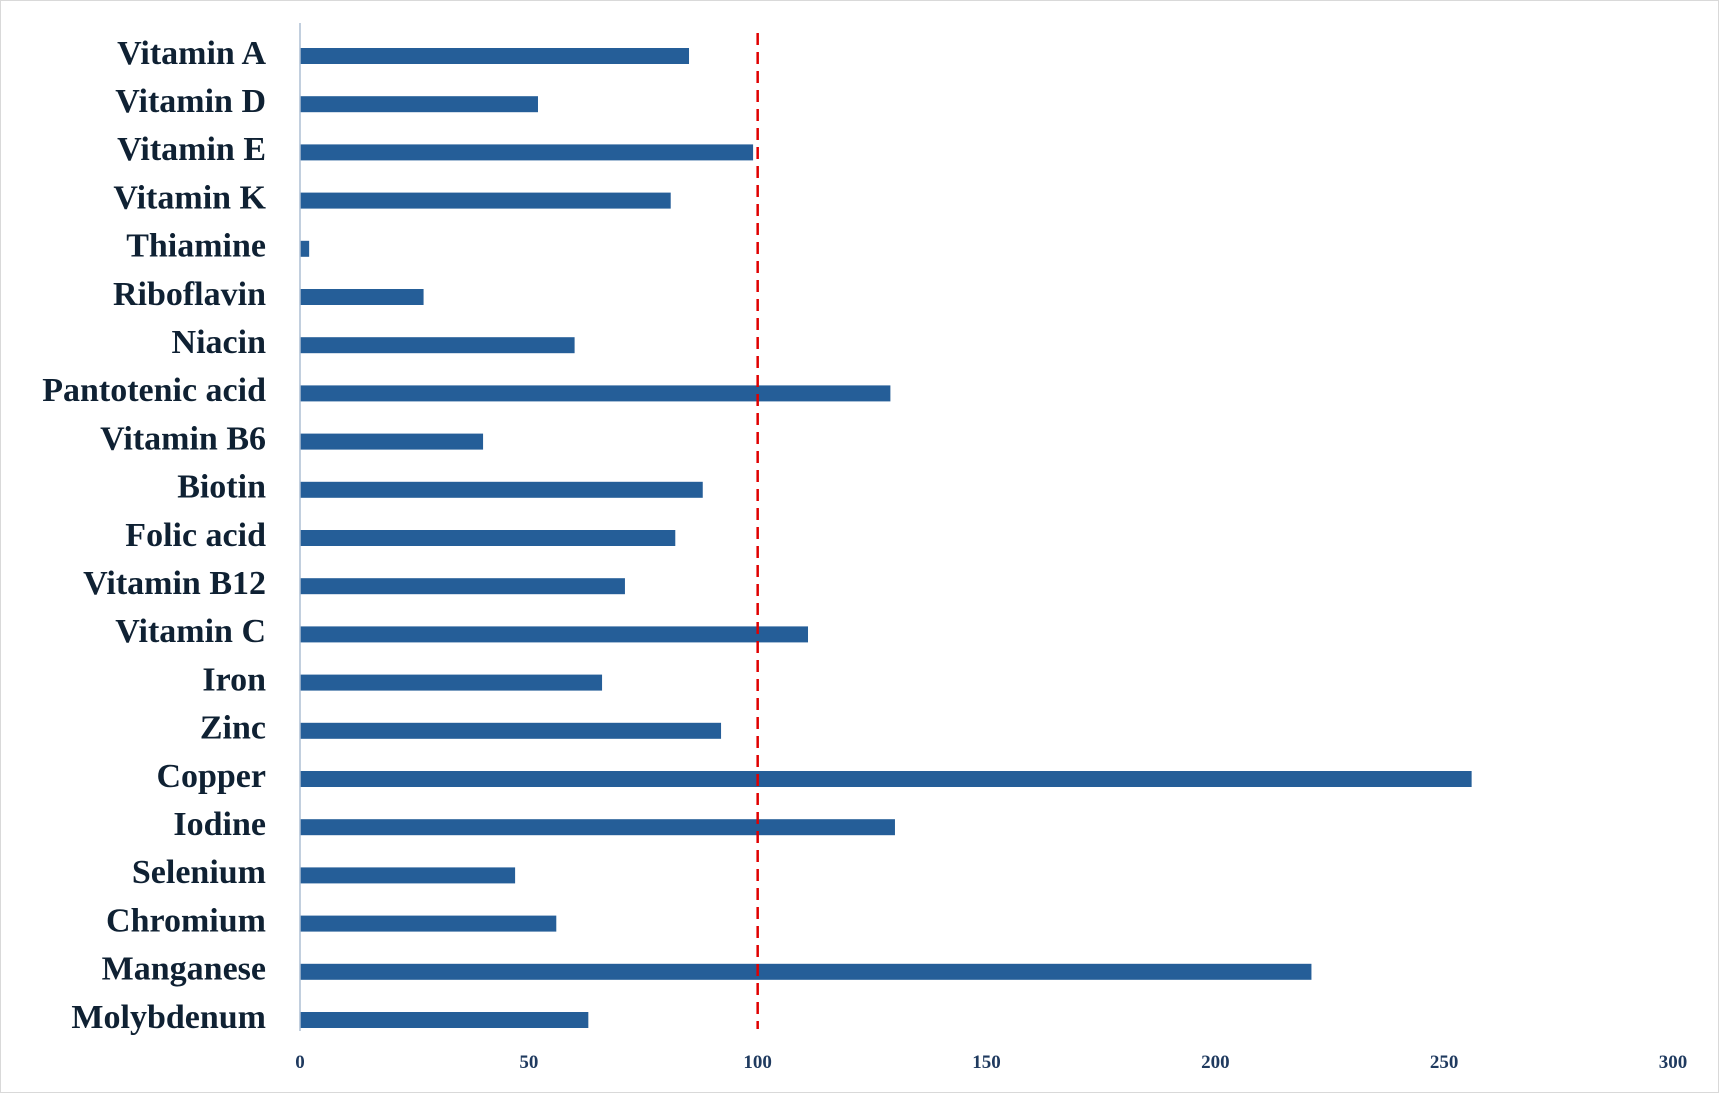 The width and height of the screenshot is (1719, 1093). What do you see at coordinates (444, 1020) in the screenshot?
I see `bar-molybdenum` at bounding box center [444, 1020].